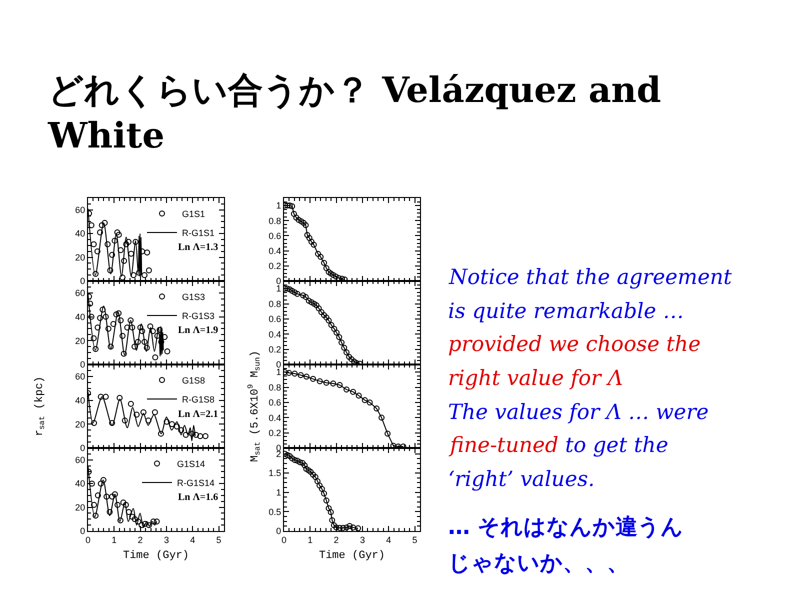 This screenshot has height=600, width=800. Describe the element at coordinates (198, 414) in the screenshot. I see `annotation: Ln Λ=2.1` at that location.